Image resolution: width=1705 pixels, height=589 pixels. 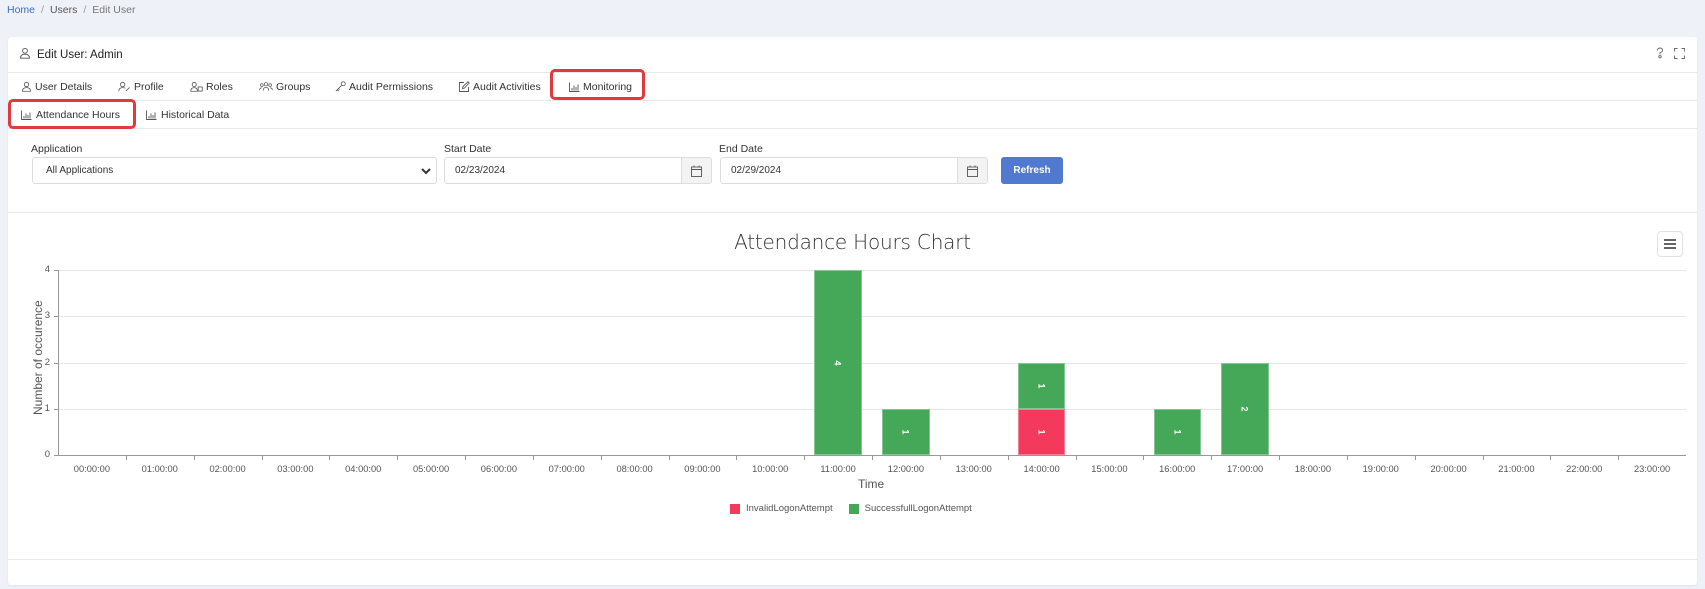 I want to click on fullscreen-icon, so click(x=1679, y=53).